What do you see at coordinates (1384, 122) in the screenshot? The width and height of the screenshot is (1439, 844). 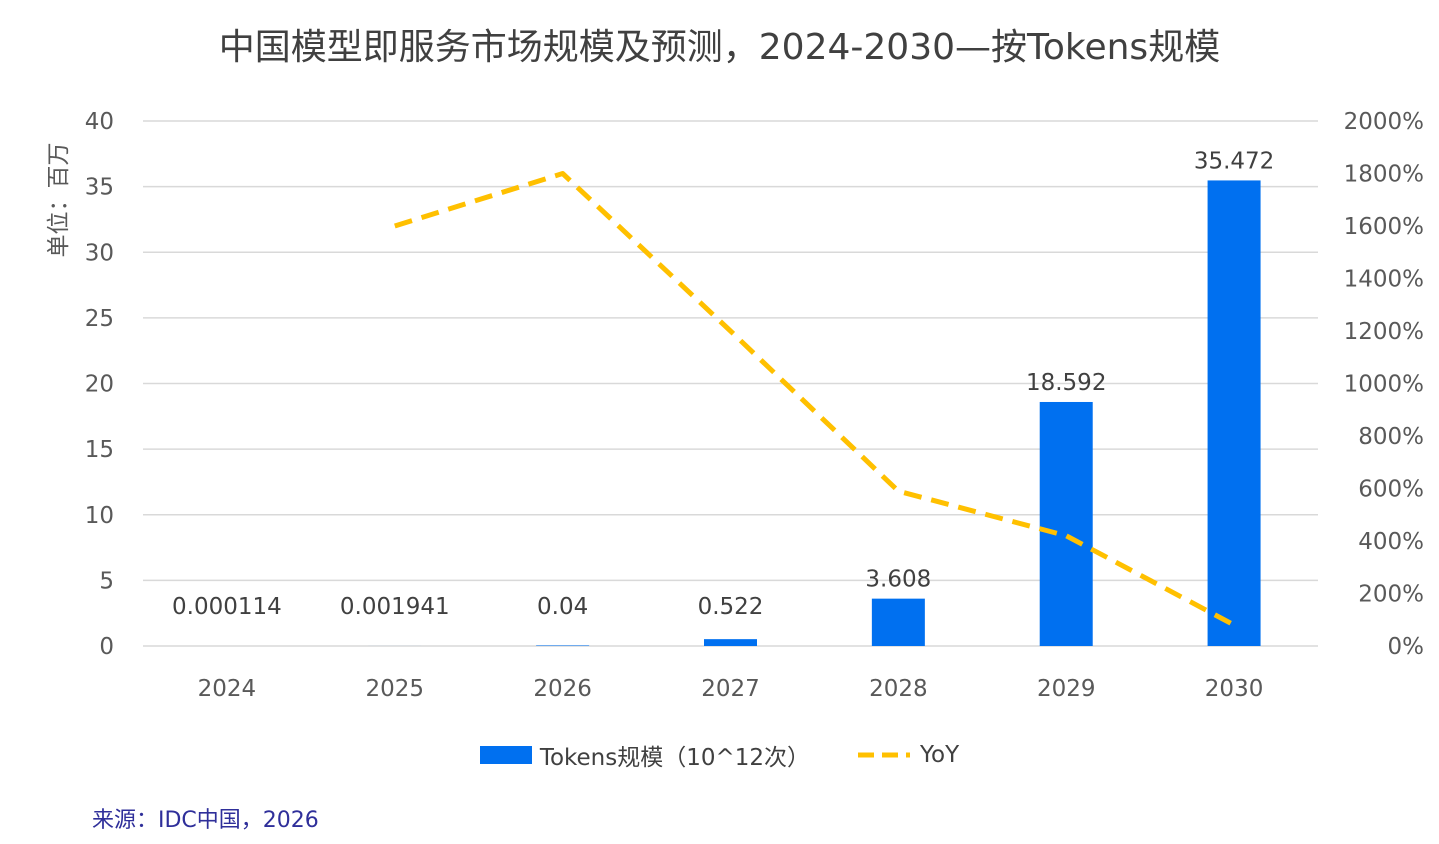 I see `y2-tick-label: 2000%` at bounding box center [1384, 122].